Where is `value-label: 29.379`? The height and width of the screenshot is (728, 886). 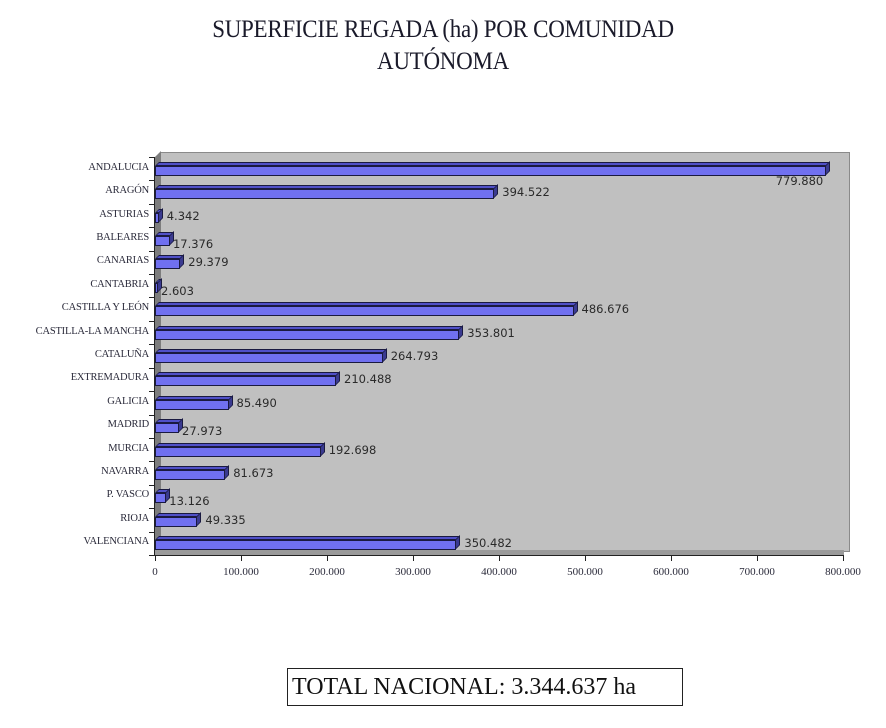
value-label: 29.379 is located at coordinates (208, 262).